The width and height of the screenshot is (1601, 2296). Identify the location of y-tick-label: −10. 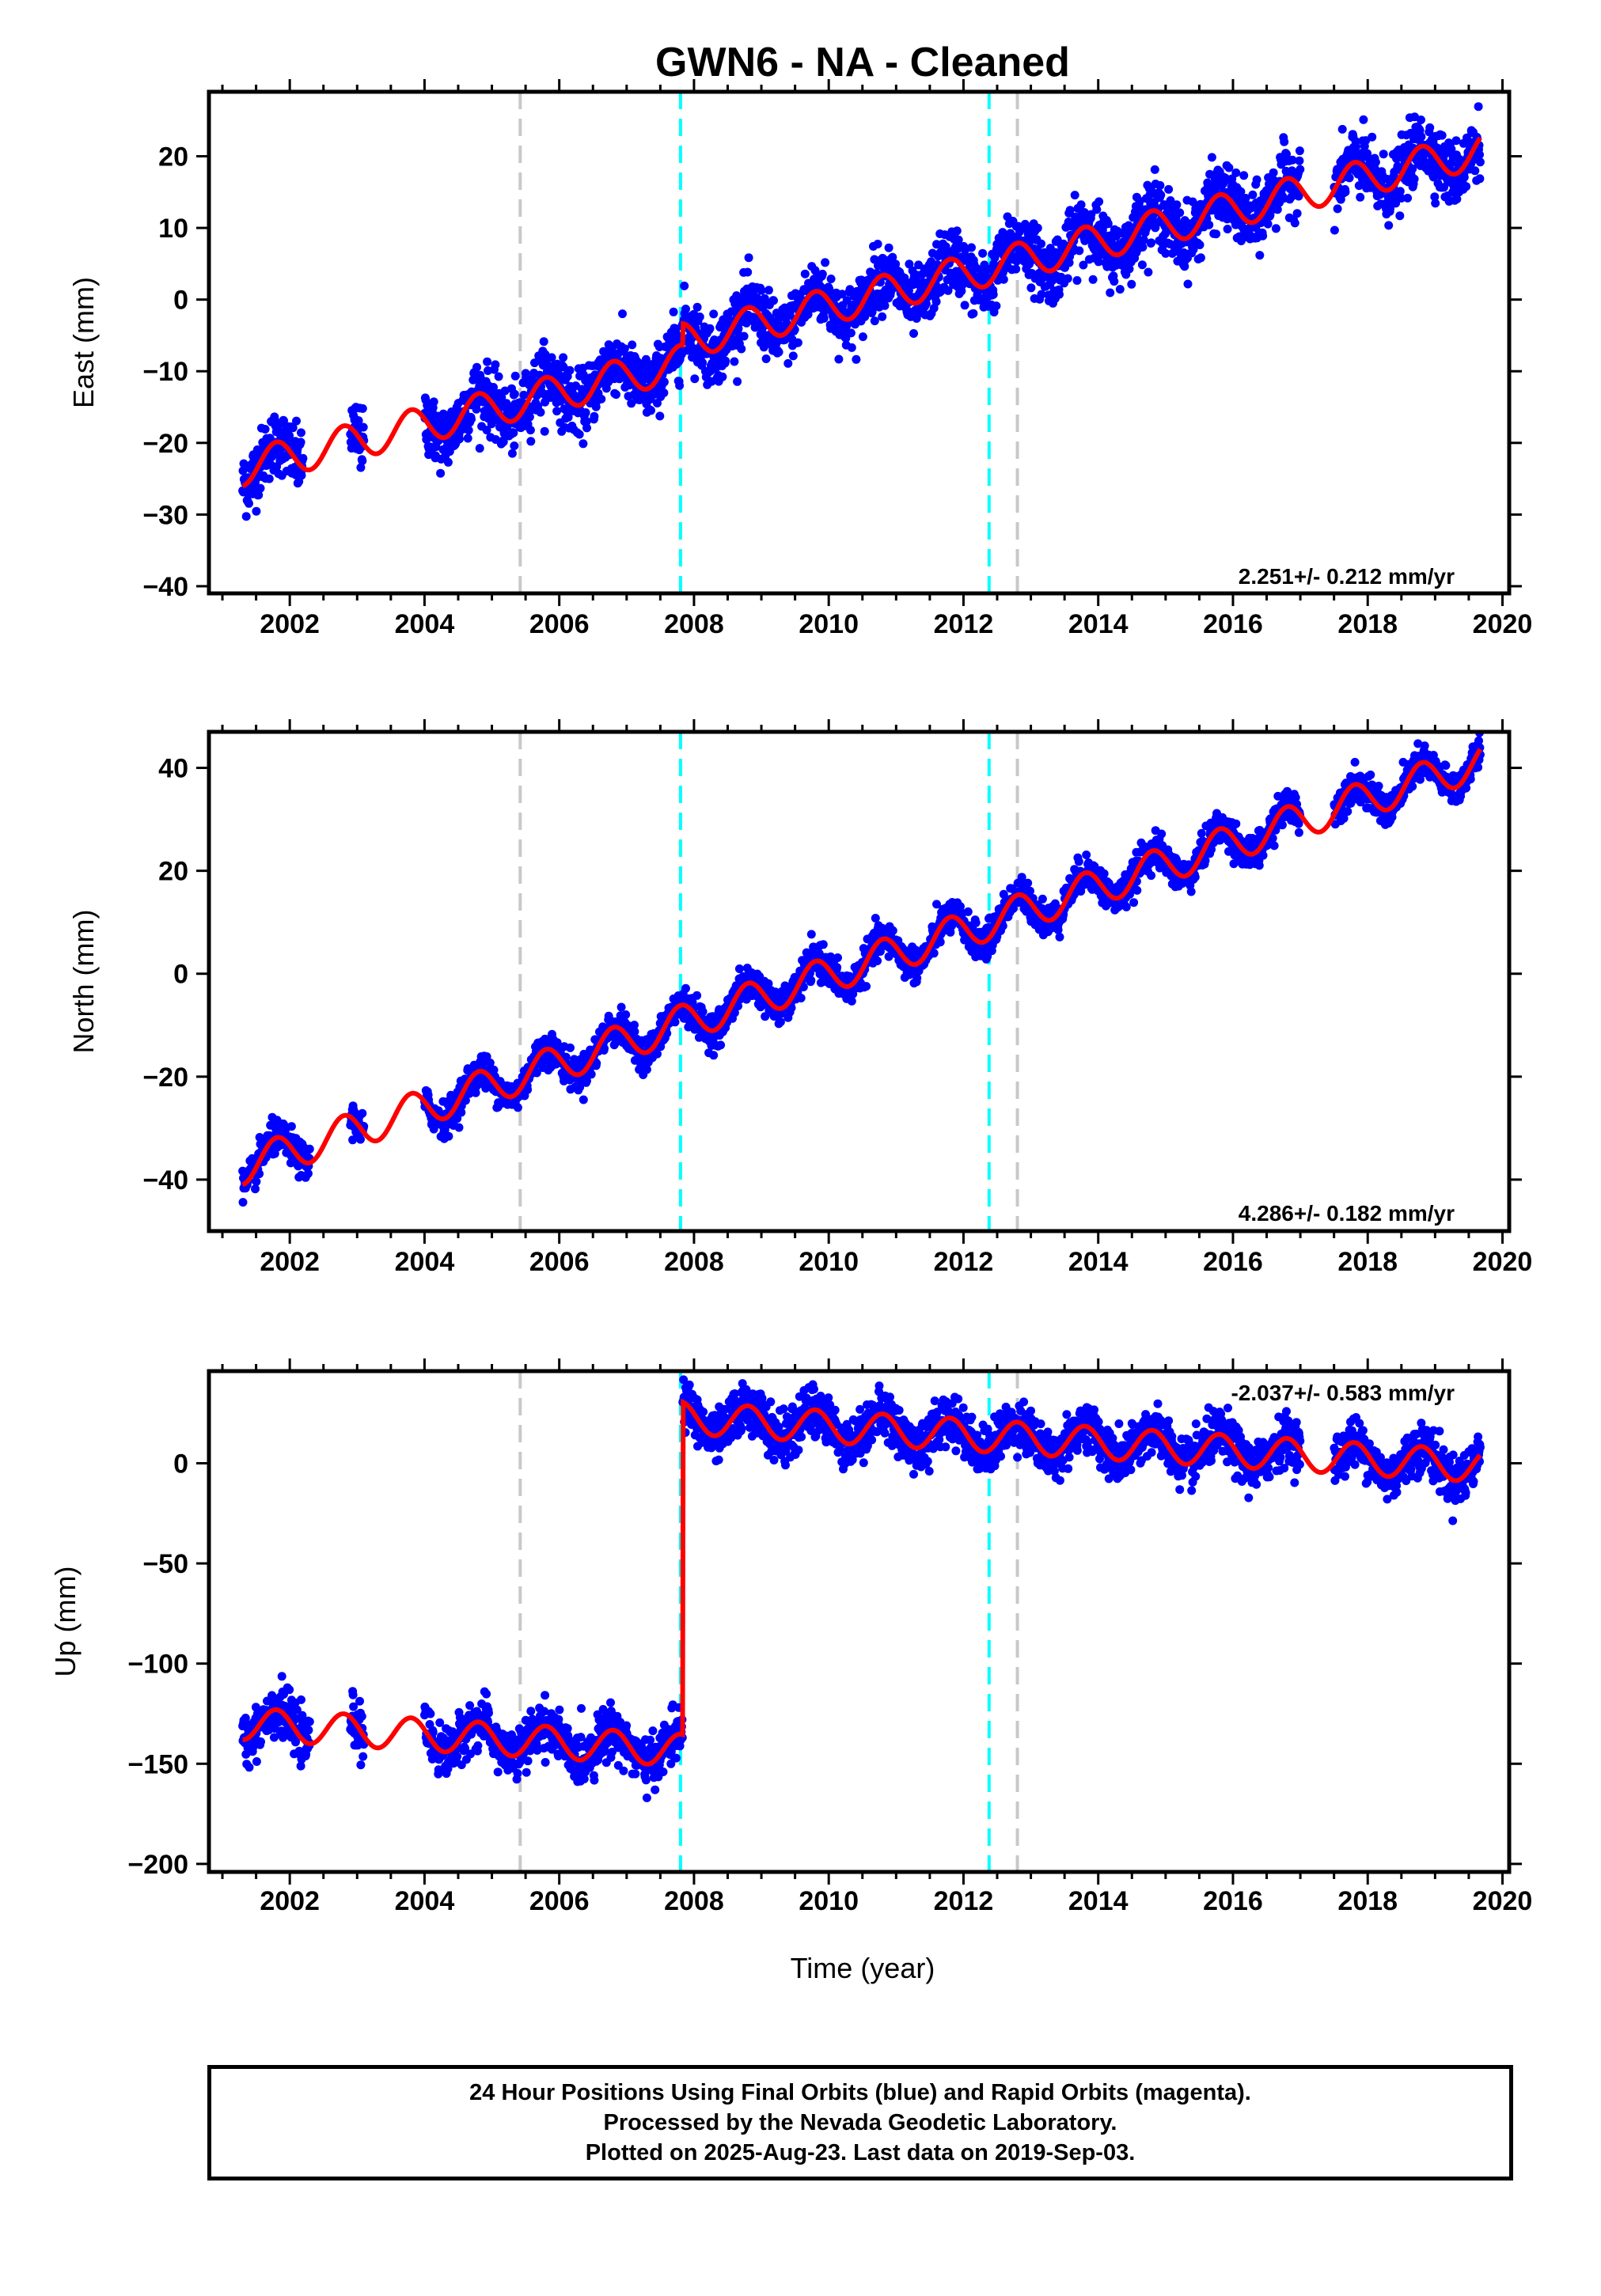
(165, 372).